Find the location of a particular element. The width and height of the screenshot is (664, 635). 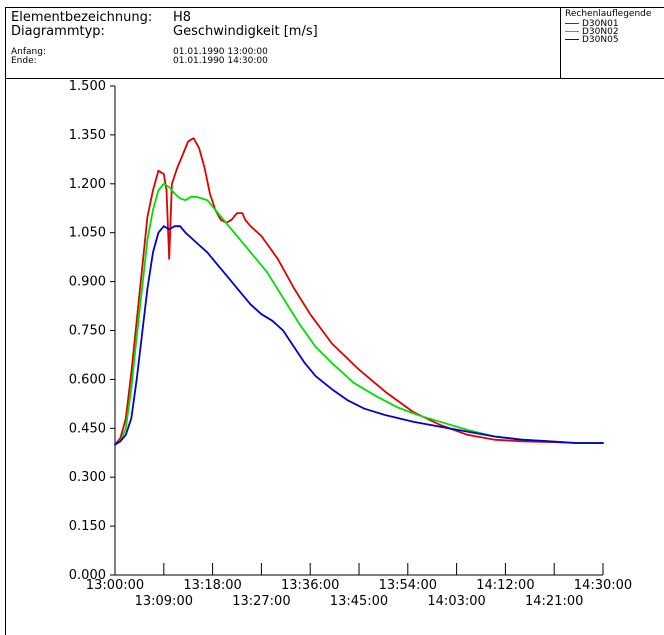

y-tick-label: 1.500 is located at coordinates (87, 86).